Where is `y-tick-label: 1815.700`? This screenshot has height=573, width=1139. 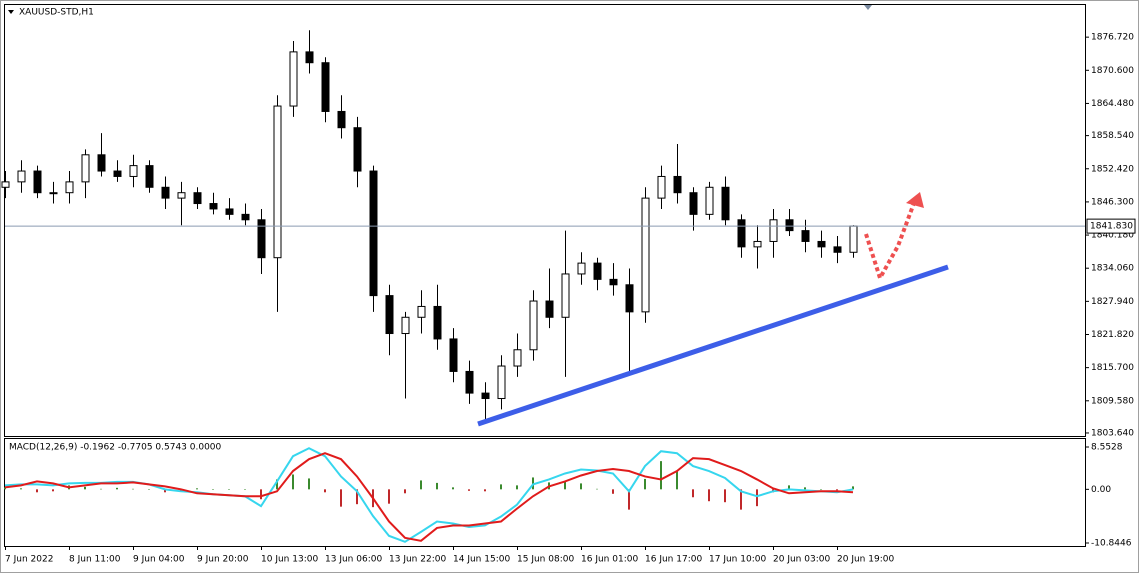 y-tick-label: 1815.700 is located at coordinates (1112, 368).